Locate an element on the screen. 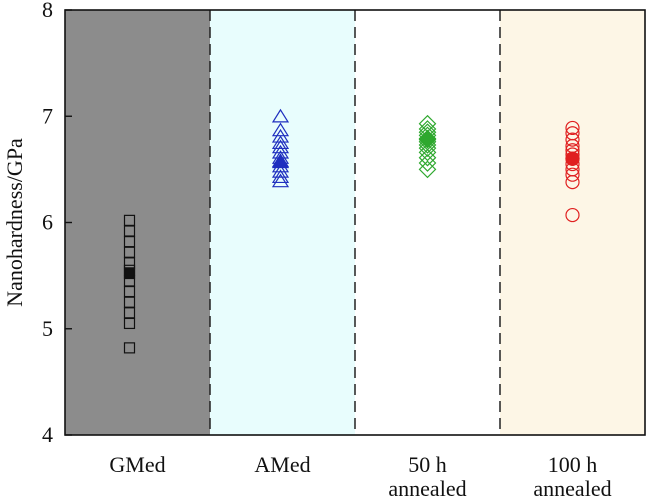 The width and height of the screenshot is (650, 500). y-axis-ticks: 4 5 6 7 8 is located at coordinates (57, 223).